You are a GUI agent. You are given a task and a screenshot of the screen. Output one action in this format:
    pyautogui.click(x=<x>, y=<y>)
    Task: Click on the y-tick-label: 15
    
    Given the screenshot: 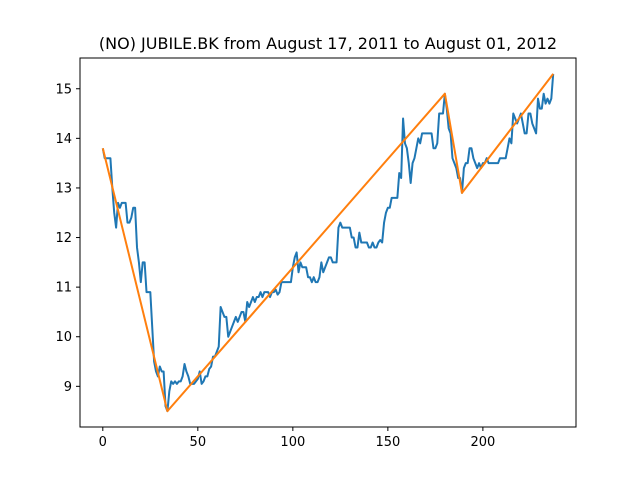 What is the action you would take?
    pyautogui.click(x=63, y=89)
    